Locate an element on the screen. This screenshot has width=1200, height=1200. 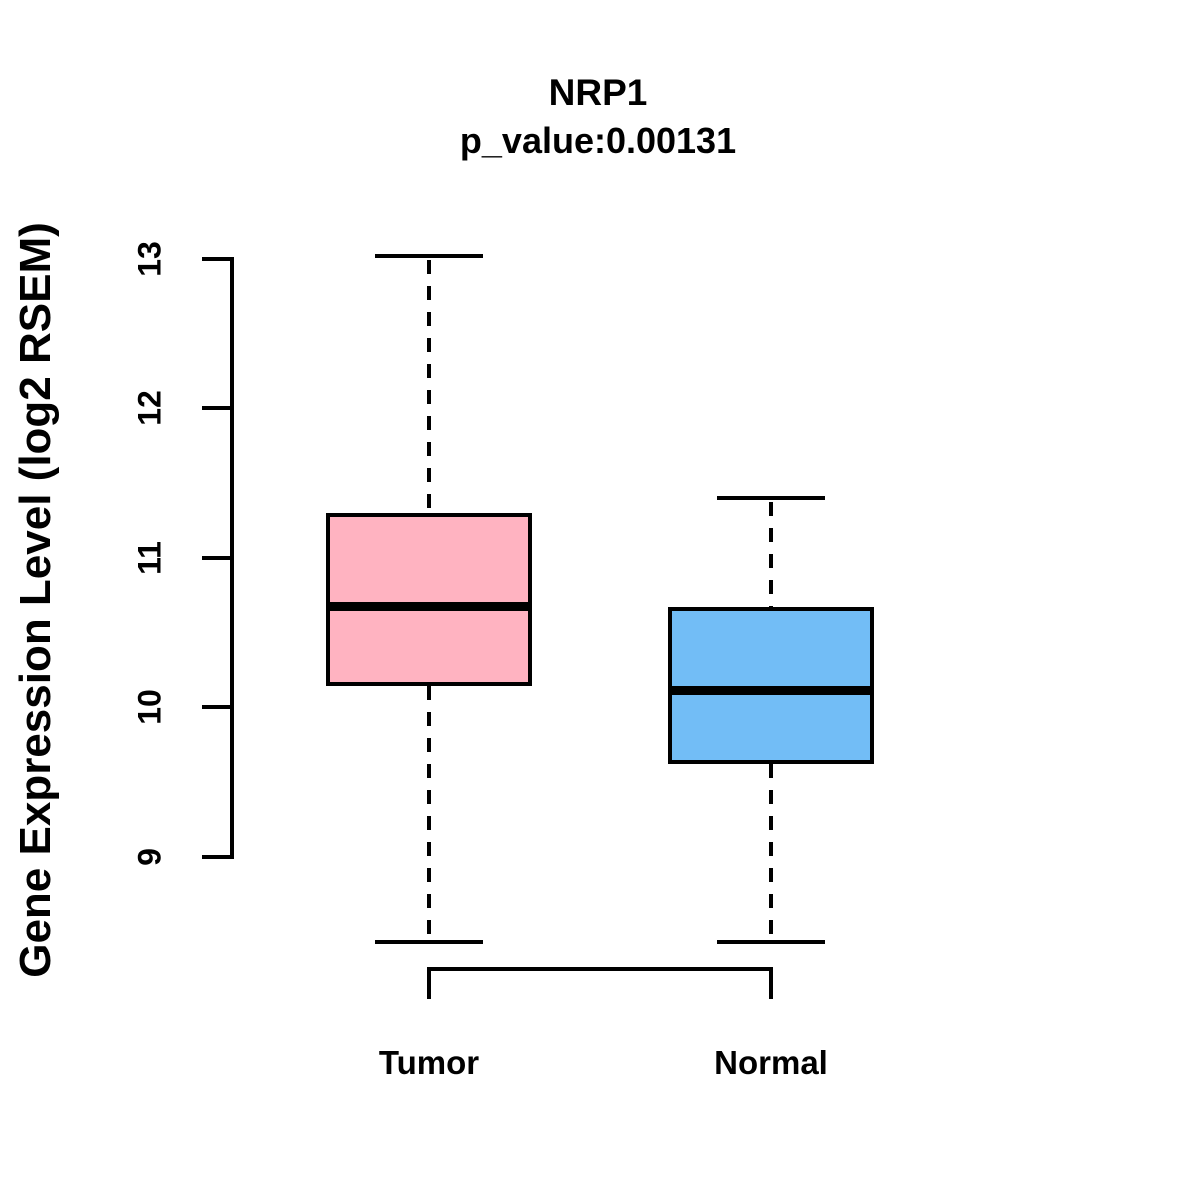
box-normal is located at coordinates (771, 685).